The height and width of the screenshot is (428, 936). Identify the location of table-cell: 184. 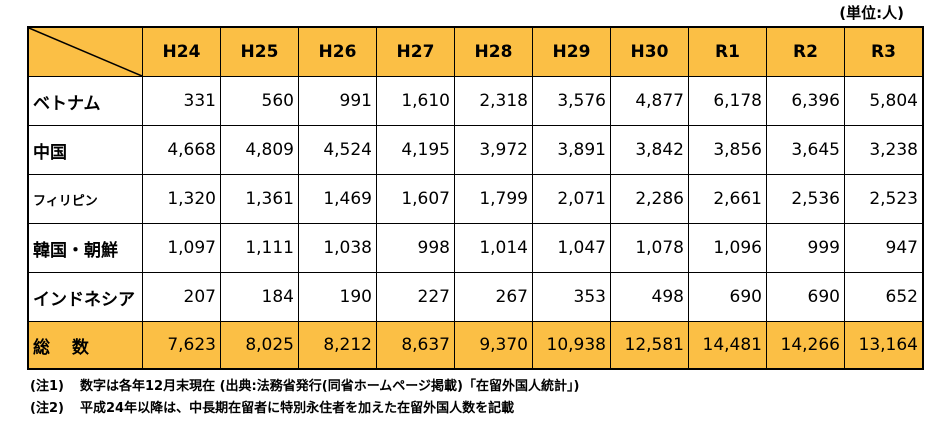
(259, 297).